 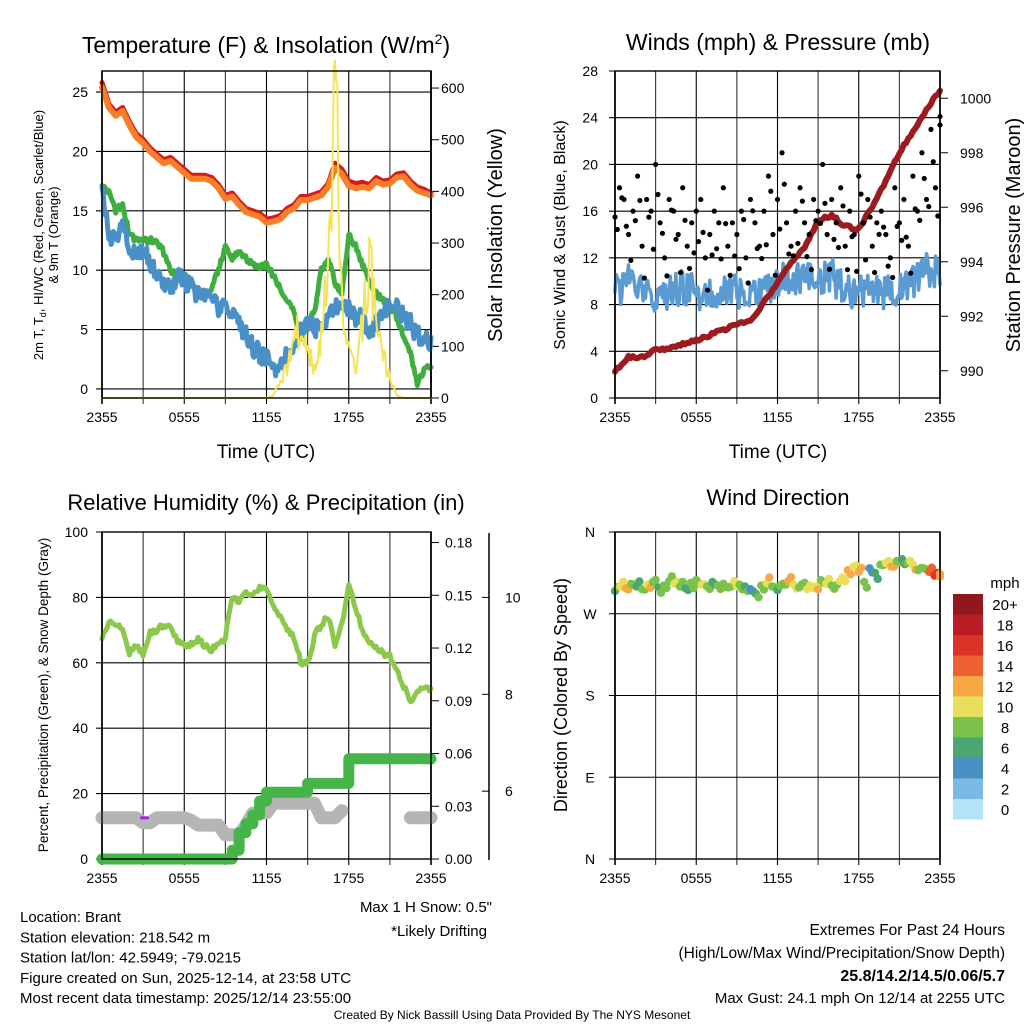 What do you see at coordinates (1005, 667) in the screenshot?
I see `colorbar-label: 14` at bounding box center [1005, 667].